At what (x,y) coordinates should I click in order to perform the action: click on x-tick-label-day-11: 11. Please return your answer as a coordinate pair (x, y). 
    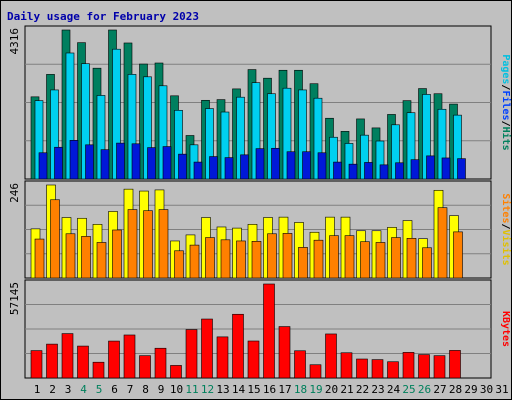
    Looking at the image, I should click on (191, 389).